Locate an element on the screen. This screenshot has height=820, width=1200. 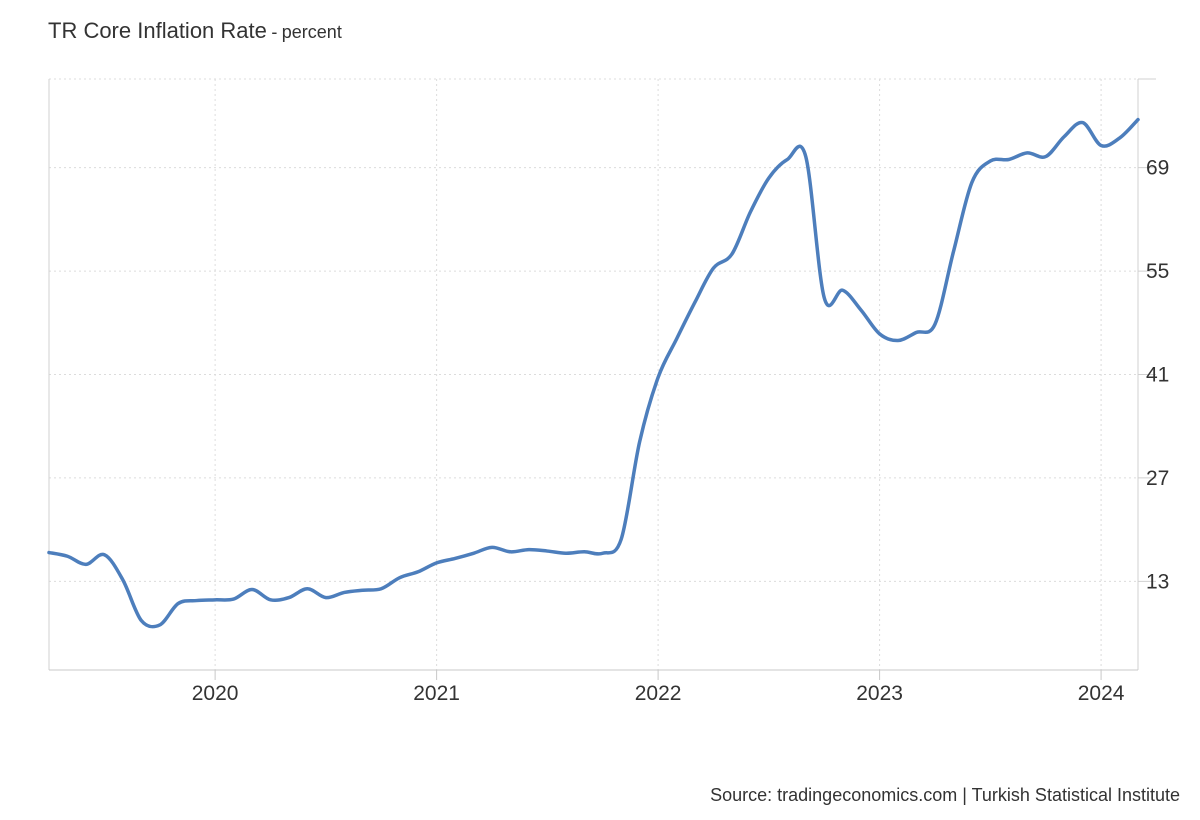
x-tick-label: 2022 is located at coordinates (658, 693).